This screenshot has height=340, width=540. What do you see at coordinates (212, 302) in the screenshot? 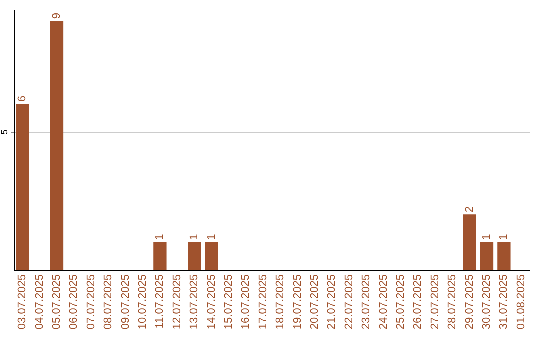
I see `x-tick-label: 14.07.2025` at bounding box center [212, 302].